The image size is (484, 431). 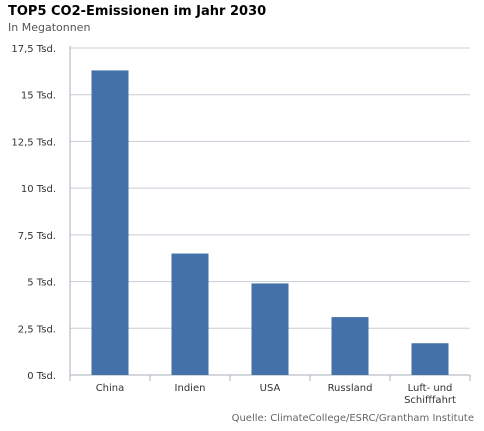 I want to click on y-tick-label: 15 Tsd., so click(x=38, y=96).